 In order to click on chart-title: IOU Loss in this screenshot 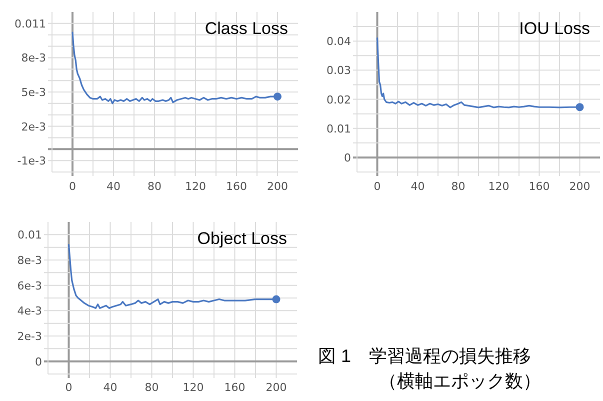, I will do `click(554, 28)`.